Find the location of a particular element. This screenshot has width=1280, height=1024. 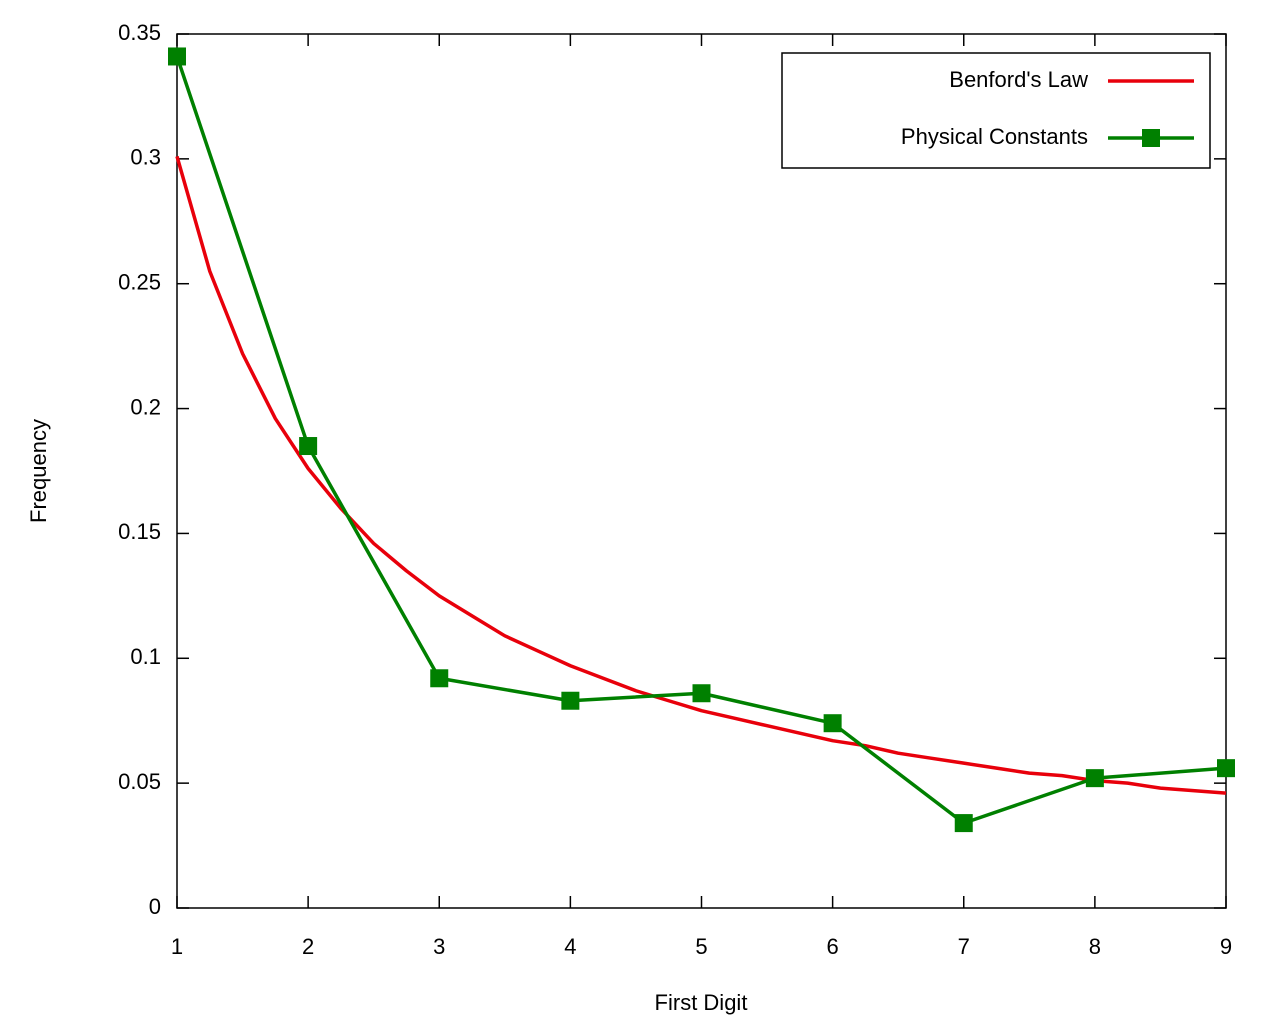

x-tick-label: 6 is located at coordinates (833, 946).